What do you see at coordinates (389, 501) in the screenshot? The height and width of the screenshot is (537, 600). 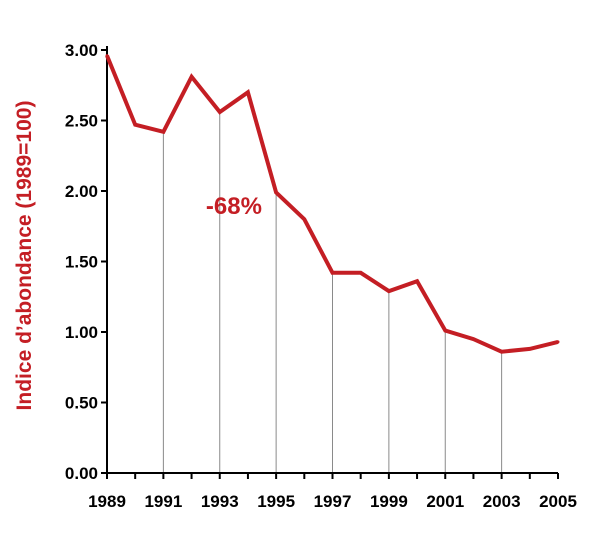 I see `x-tick-label: 1999` at bounding box center [389, 501].